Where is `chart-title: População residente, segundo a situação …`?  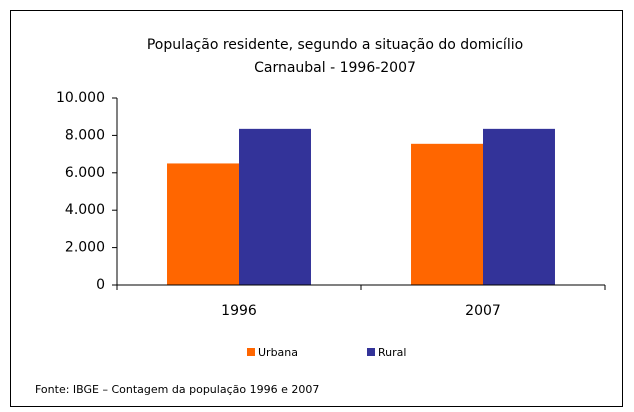 chart-title: População residente, segundo a situação … is located at coordinates (335, 45).